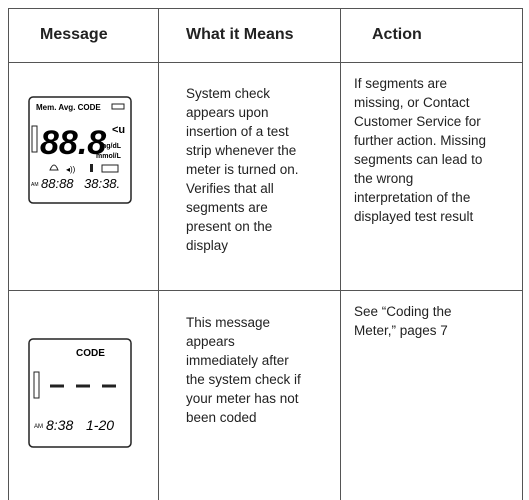 This screenshot has height=500, width=529. I want to click on action-line: segments can lead to, so click(418, 159).